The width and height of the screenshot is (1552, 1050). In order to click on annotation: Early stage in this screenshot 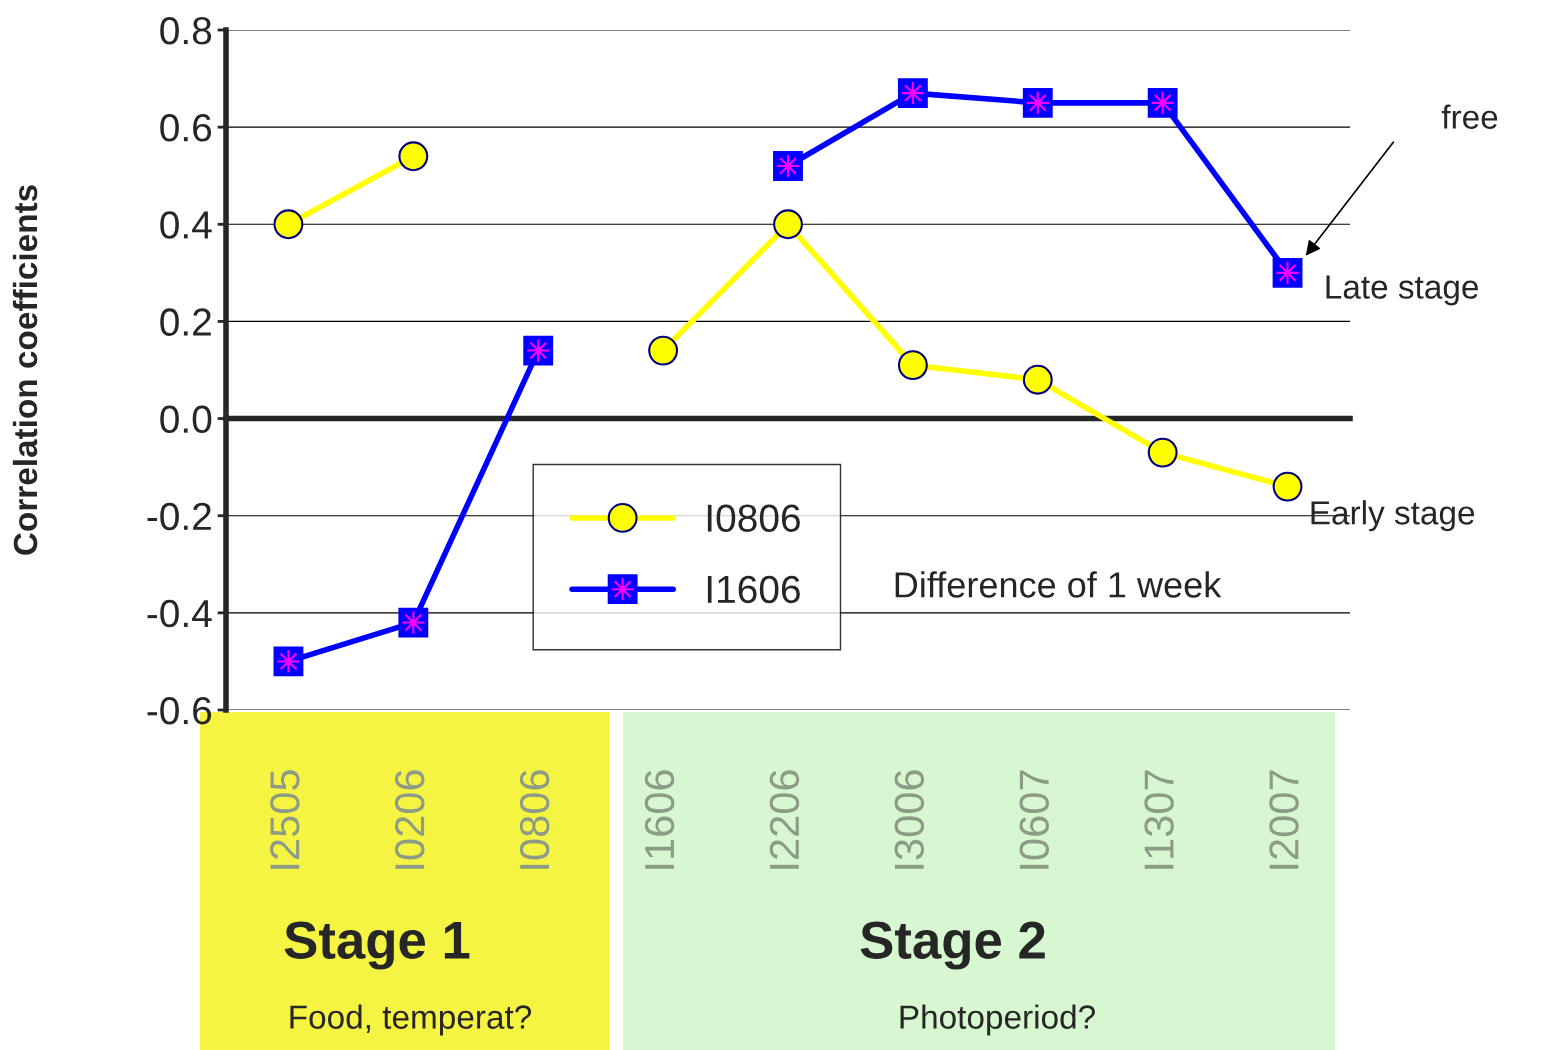, I will do `click(1393, 516)`.